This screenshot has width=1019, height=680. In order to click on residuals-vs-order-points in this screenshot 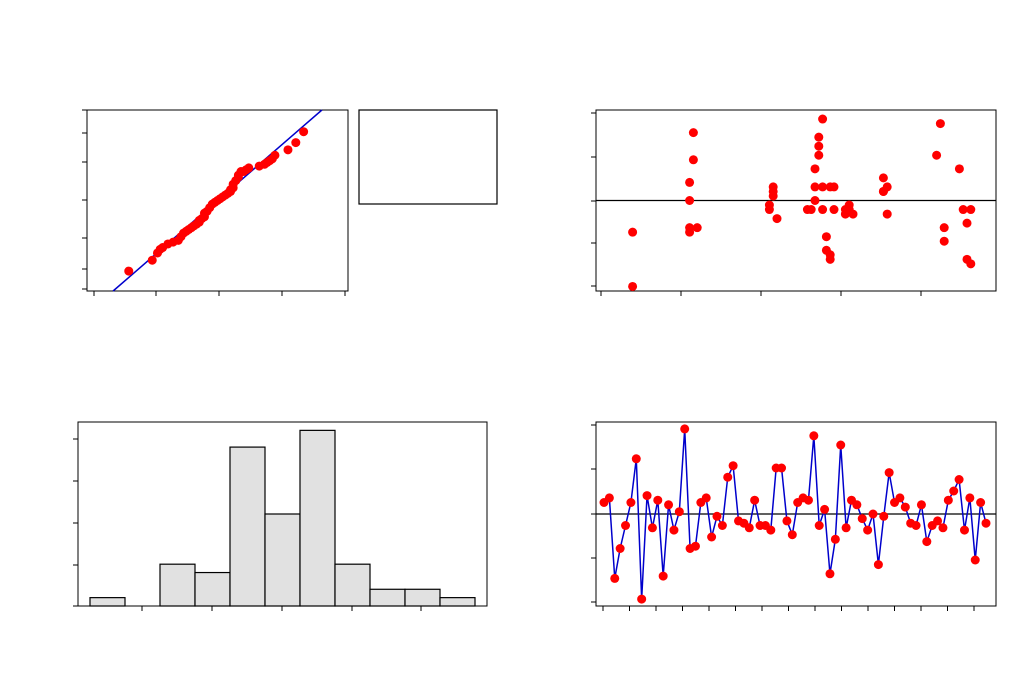, I will do `click(795, 514)`.